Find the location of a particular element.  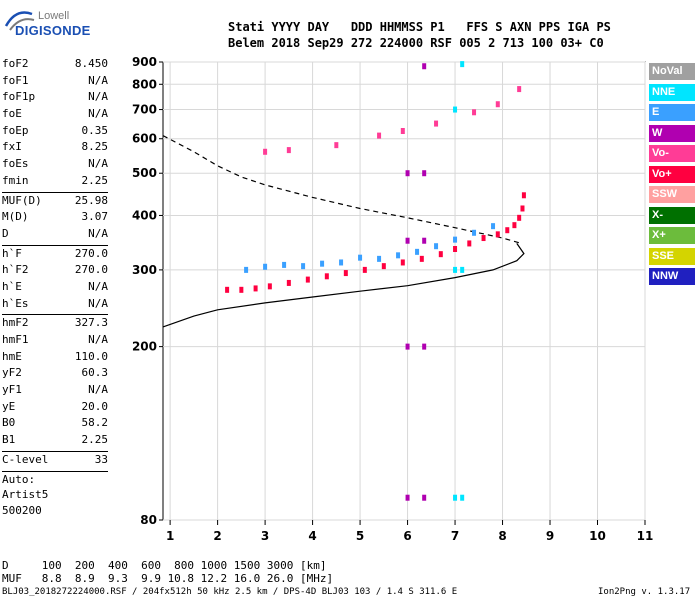

param-label: C-level is located at coordinates (25, 459).